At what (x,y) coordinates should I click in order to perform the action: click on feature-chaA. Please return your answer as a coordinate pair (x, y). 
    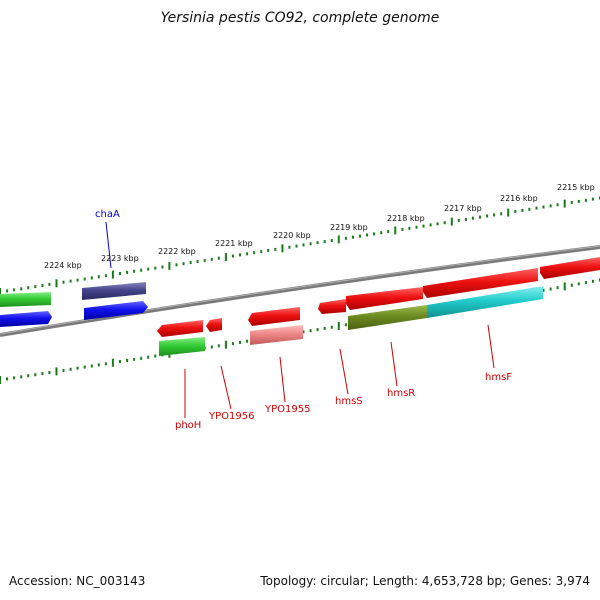
    Looking at the image, I should click on (114, 291).